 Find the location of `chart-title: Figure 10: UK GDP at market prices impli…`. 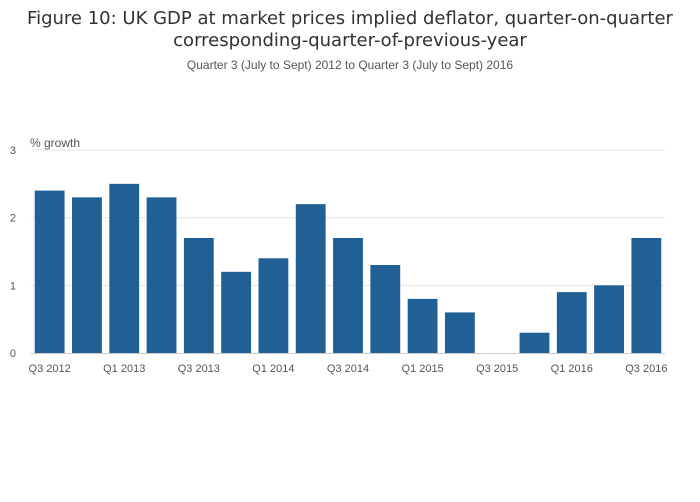

chart-title: Figure 10: UK GDP at market prices impli… is located at coordinates (350, 30).